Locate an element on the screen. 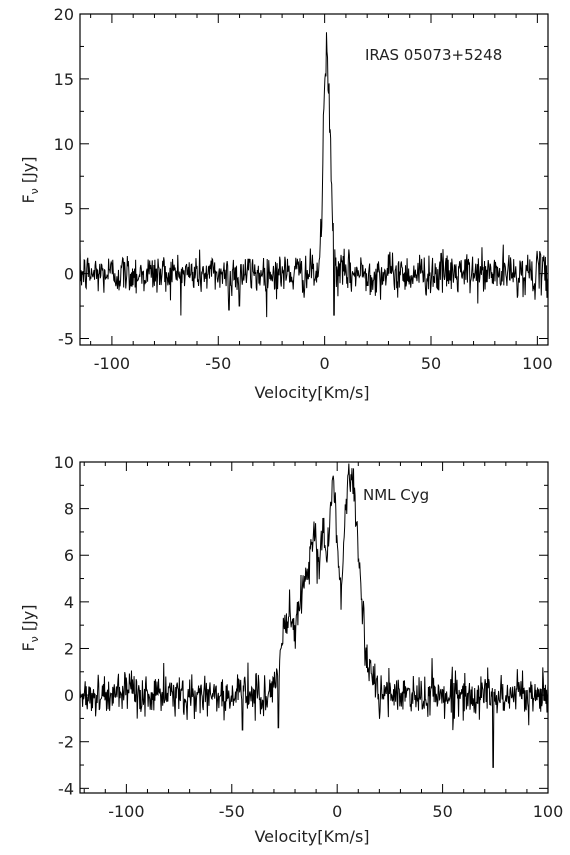 This screenshot has width=570, height=855. y-tick-label: 6 is located at coordinates (69, 555).